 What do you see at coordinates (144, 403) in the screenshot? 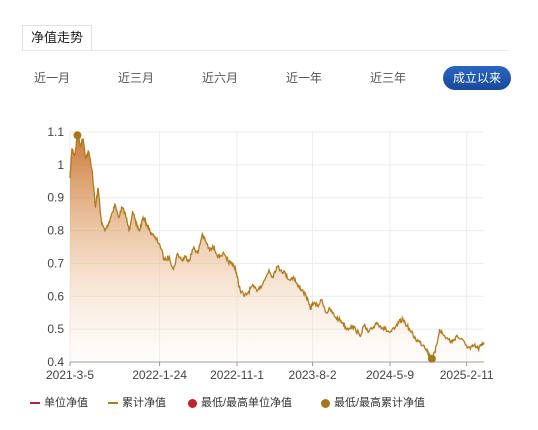
I see `legend-label: 累计净值` at bounding box center [144, 403].